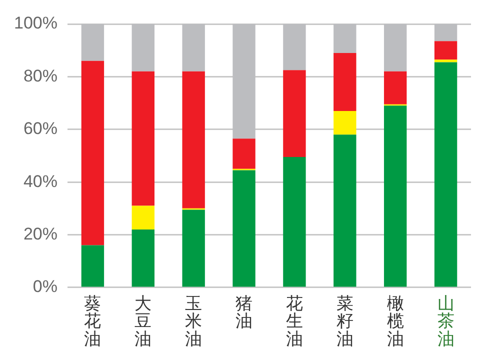 Image resolution: width=481 pixels, height=361 pixels. What do you see at coordinates (294, 322) in the screenshot?
I see `x-tick-label: 花生油` at bounding box center [294, 322].